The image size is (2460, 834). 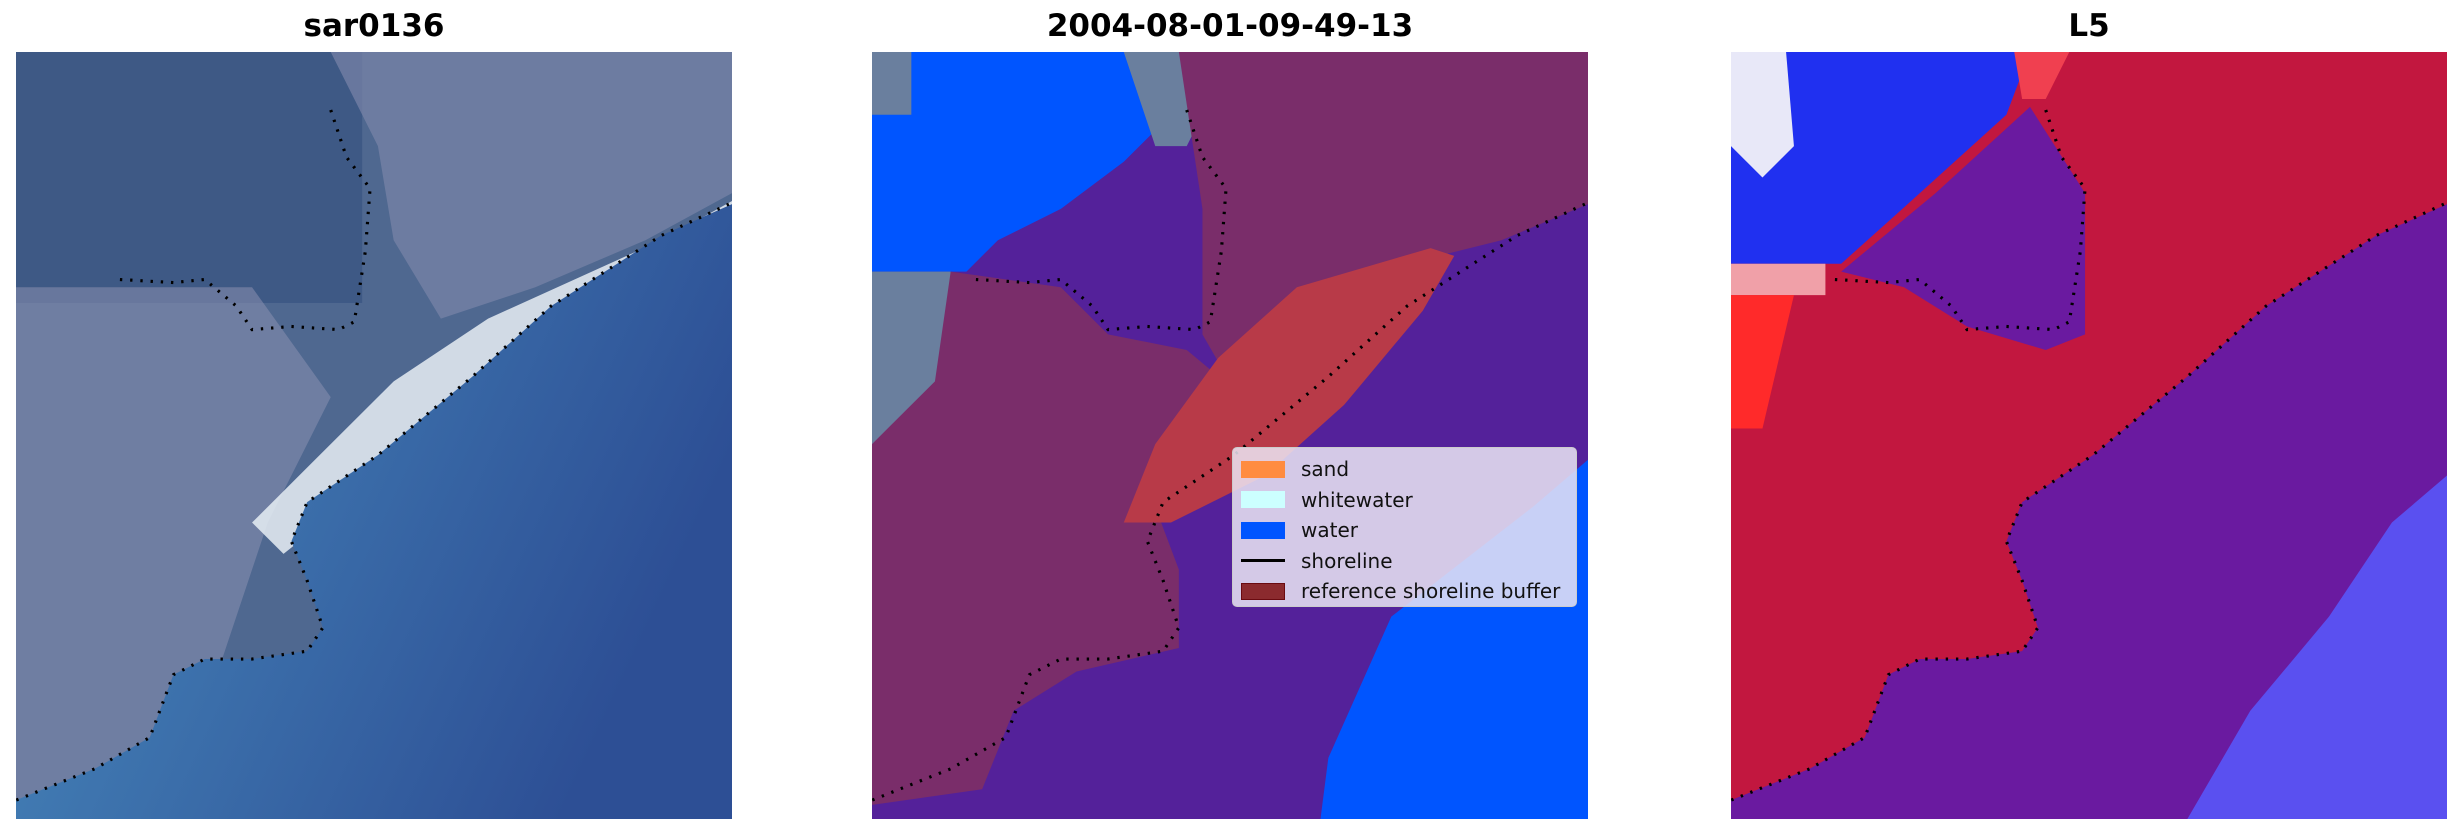 What do you see at coordinates (1347, 560) in the screenshot?
I see `legend-label: shoreline` at bounding box center [1347, 560].